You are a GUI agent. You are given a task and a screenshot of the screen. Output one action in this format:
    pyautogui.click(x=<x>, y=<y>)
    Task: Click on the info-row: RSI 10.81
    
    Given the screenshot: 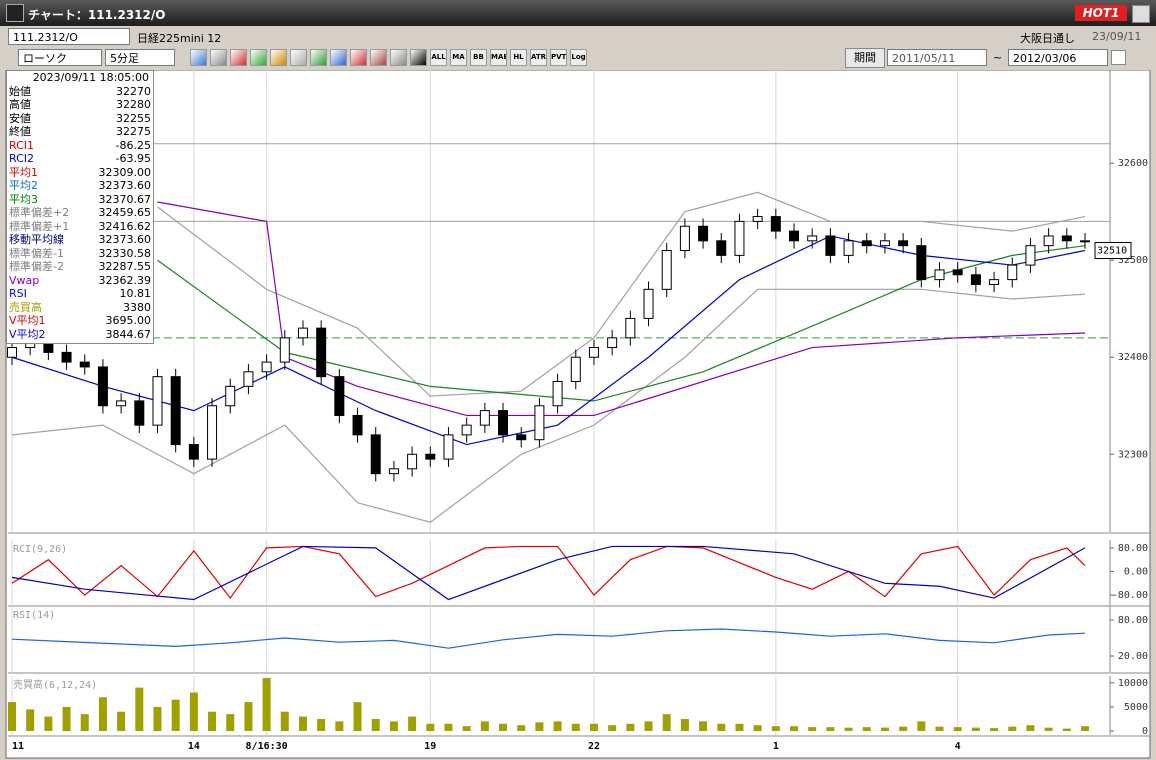 What is the action you would take?
    pyautogui.click(x=80, y=294)
    